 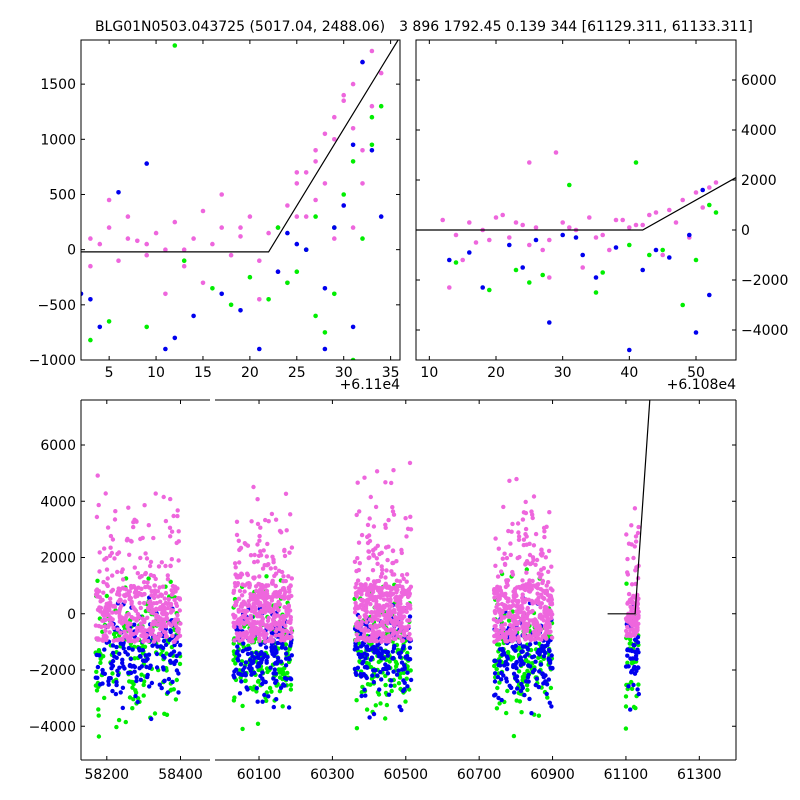 What do you see at coordinates (297, 373) in the screenshot?
I see `tl-xtick-label: 25` at bounding box center [297, 373].